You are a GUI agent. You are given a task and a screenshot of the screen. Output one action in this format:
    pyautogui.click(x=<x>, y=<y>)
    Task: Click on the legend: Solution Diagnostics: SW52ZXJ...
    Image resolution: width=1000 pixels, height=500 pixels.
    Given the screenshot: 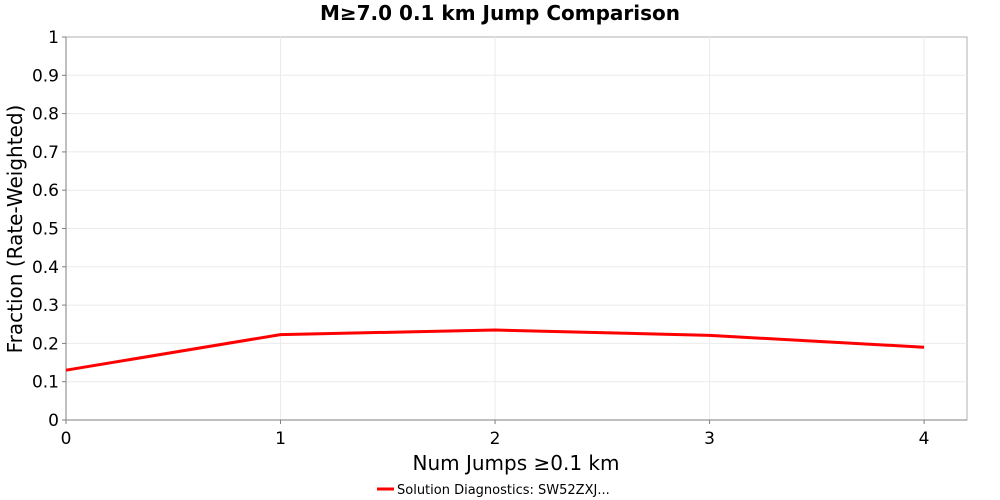 What is the action you would take?
    pyautogui.click(x=493, y=490)
    